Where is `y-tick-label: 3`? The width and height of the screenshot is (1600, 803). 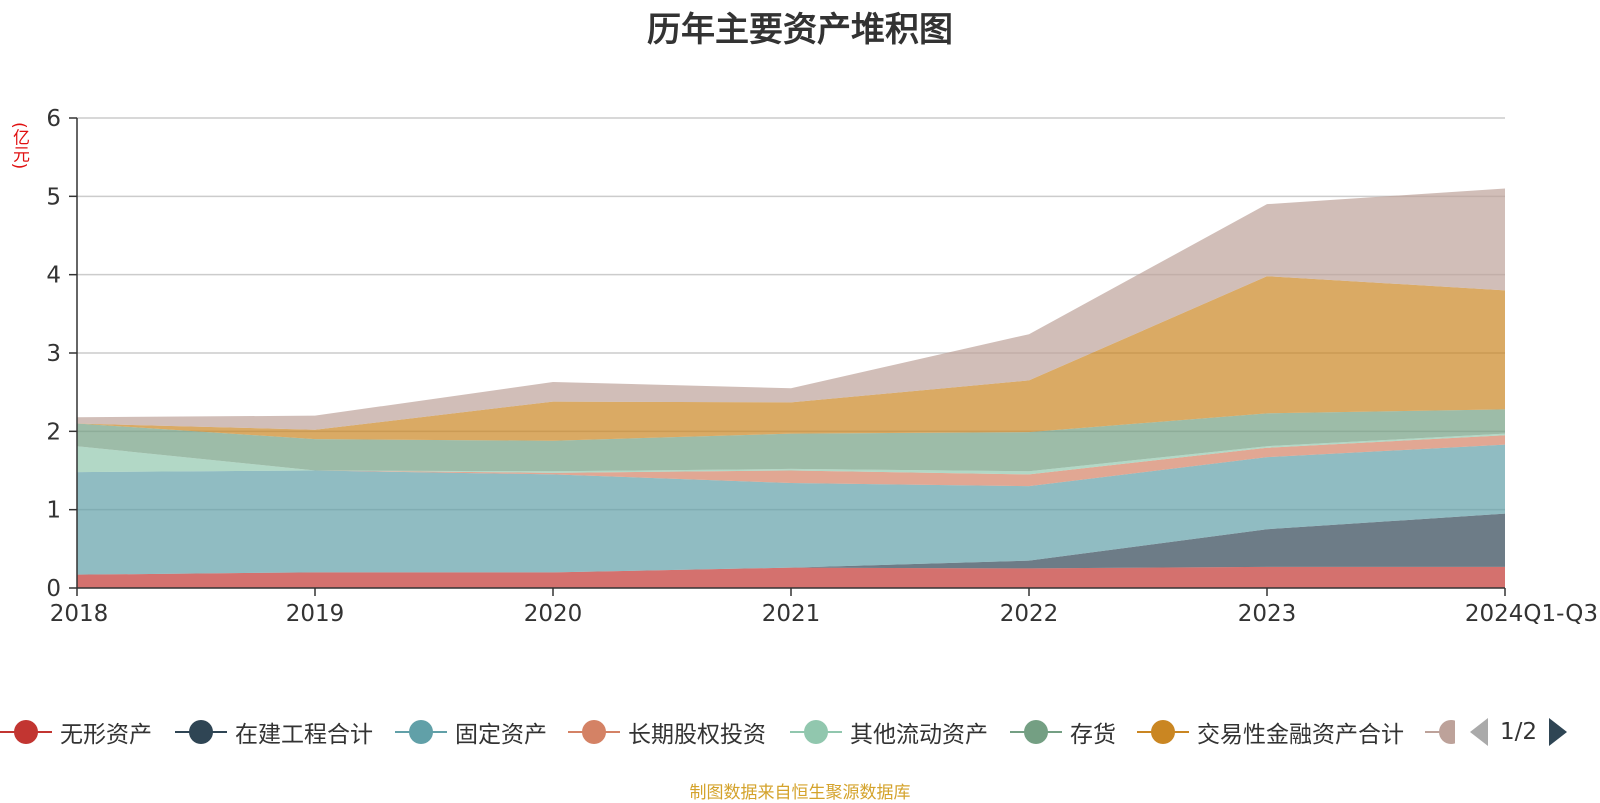
y-tick-label: 3 is located at coordinates (53, 354).